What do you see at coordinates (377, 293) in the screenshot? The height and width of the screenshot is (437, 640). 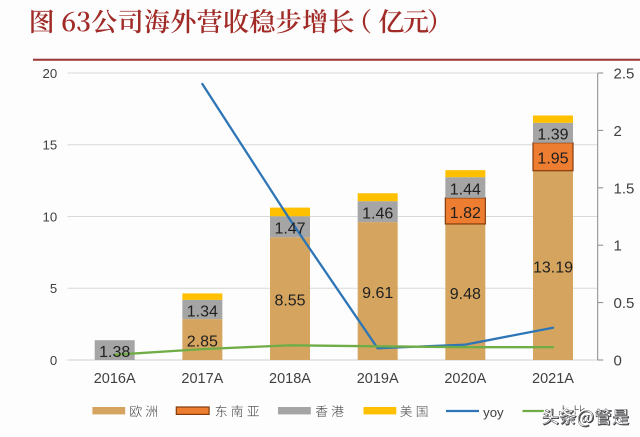 I see `svg-text: 9.61` at bounding box center [377, 293].